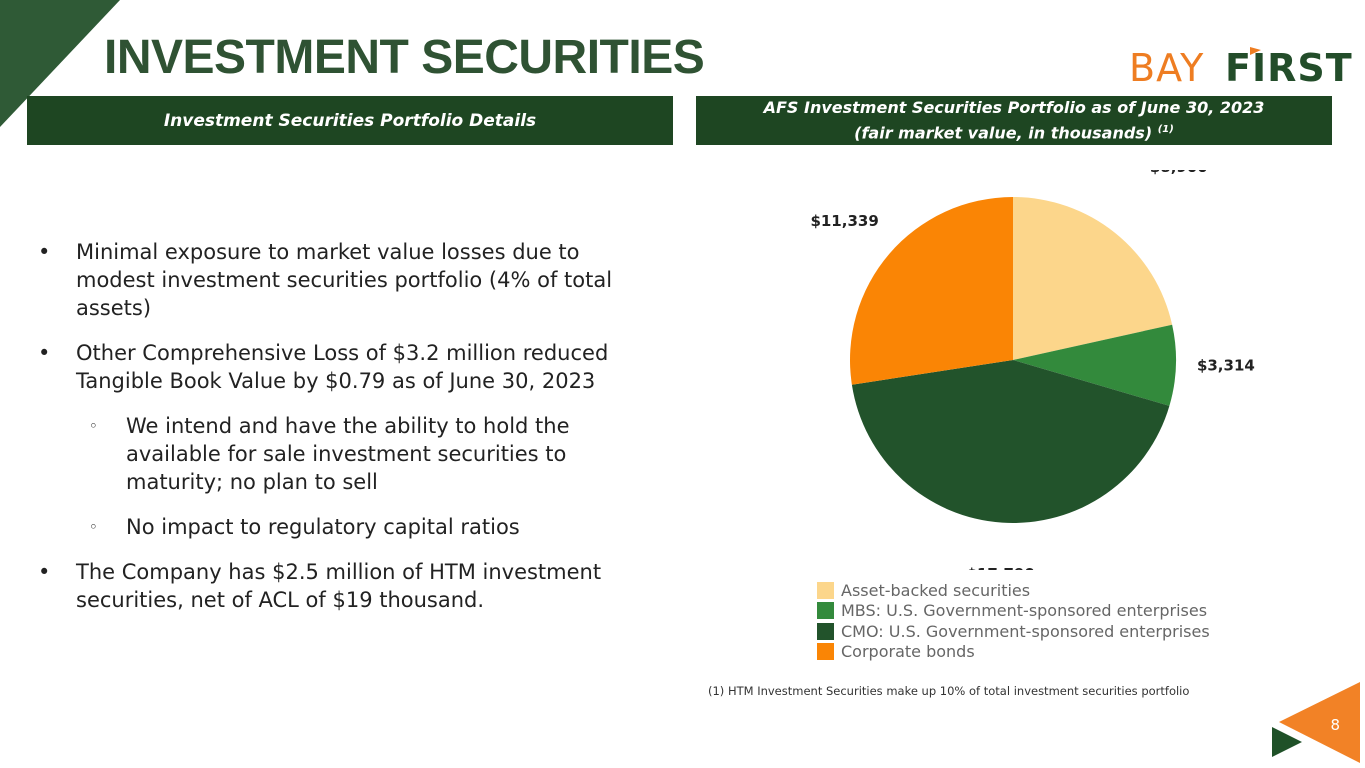  Describe the element at coordinates (1013, 652) in the screenshot. I see `legend-item: Corporate bonds` at that location.